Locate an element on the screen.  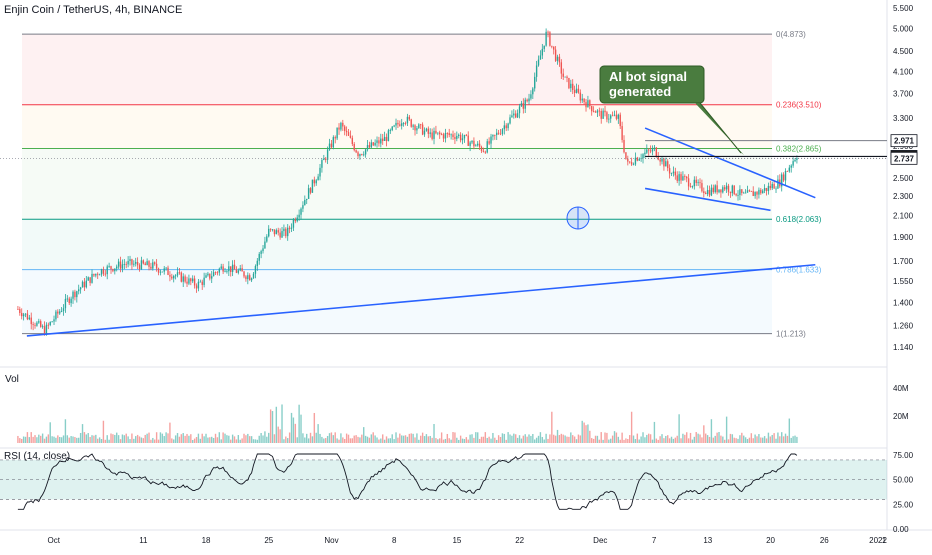
fib-level-label: 0.786(1.633) is located at coordinates (799, 270).